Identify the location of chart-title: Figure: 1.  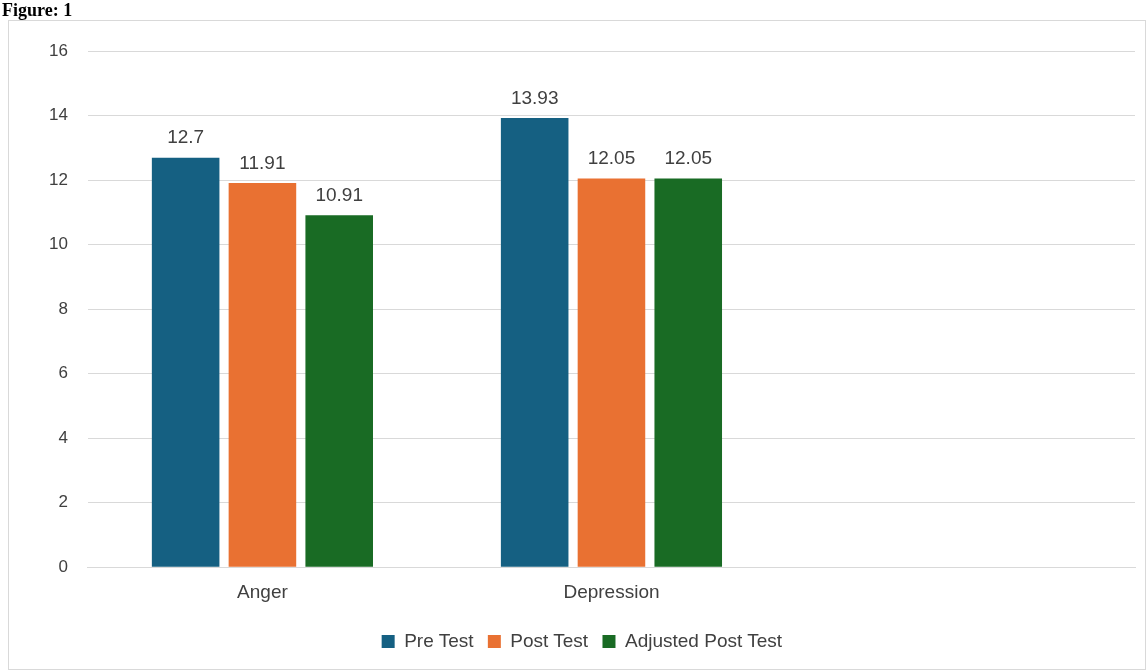
(37, 10).